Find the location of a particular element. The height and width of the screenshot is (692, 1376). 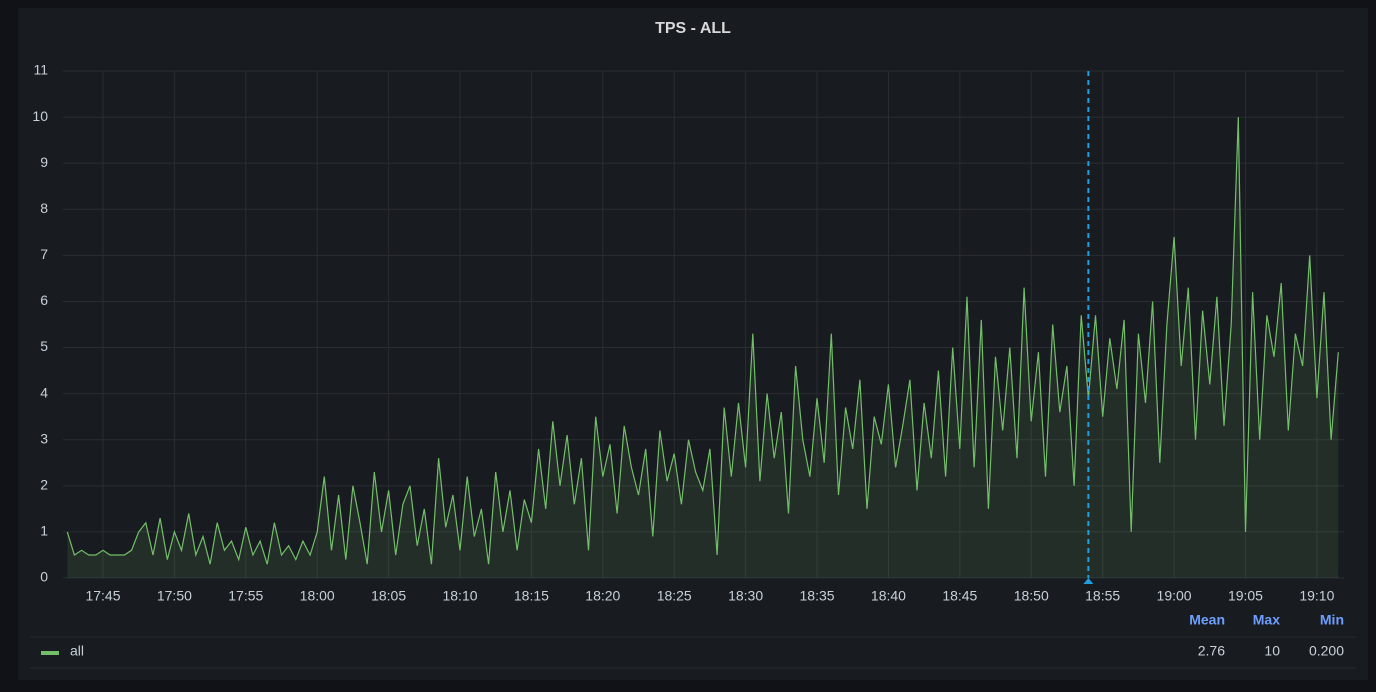

y-tick-label: 9 is located at coordinates (44, 162).